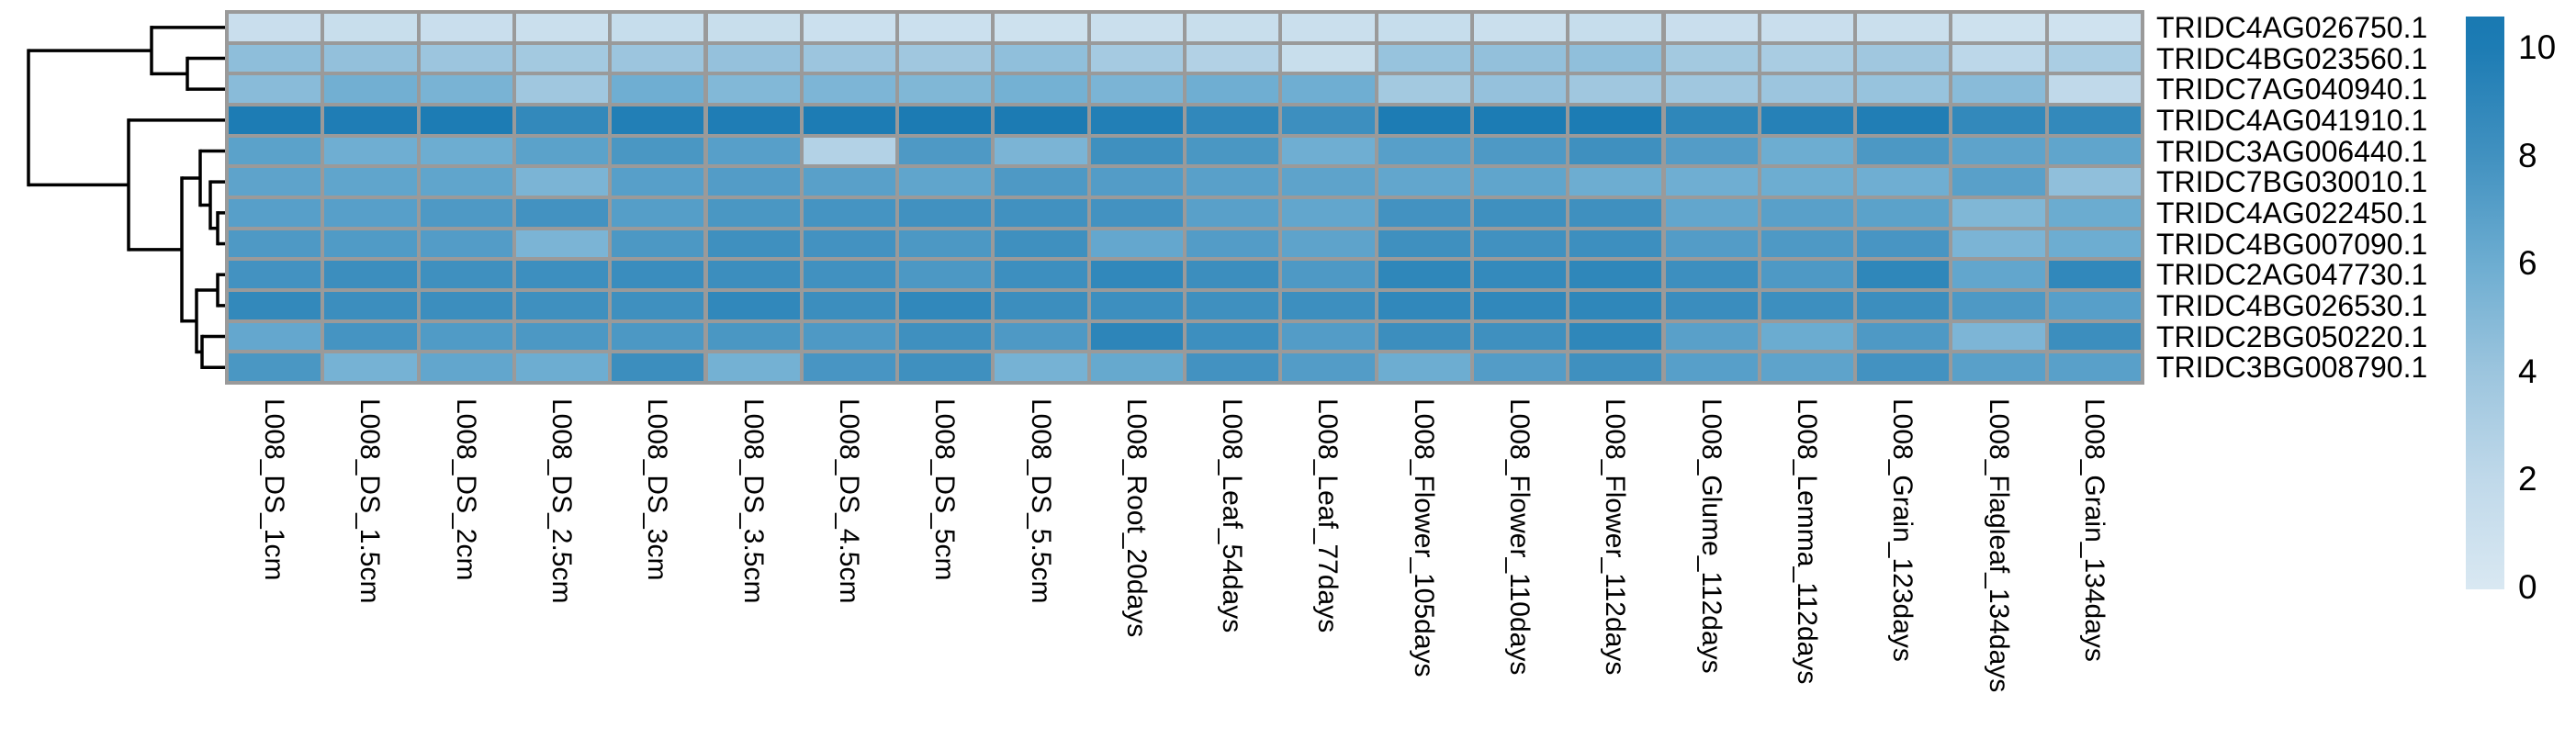 The height and width of the screenshot is (750, 2576). I want to click on row-label: TRIDC4AG026750.1, so click(2292, 27).